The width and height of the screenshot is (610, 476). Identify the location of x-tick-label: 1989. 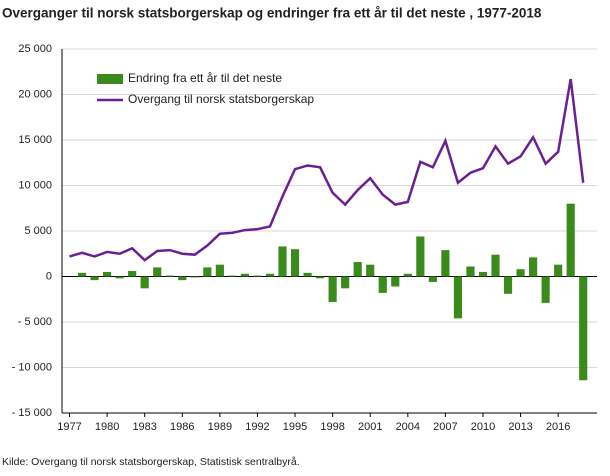
(220, 427).